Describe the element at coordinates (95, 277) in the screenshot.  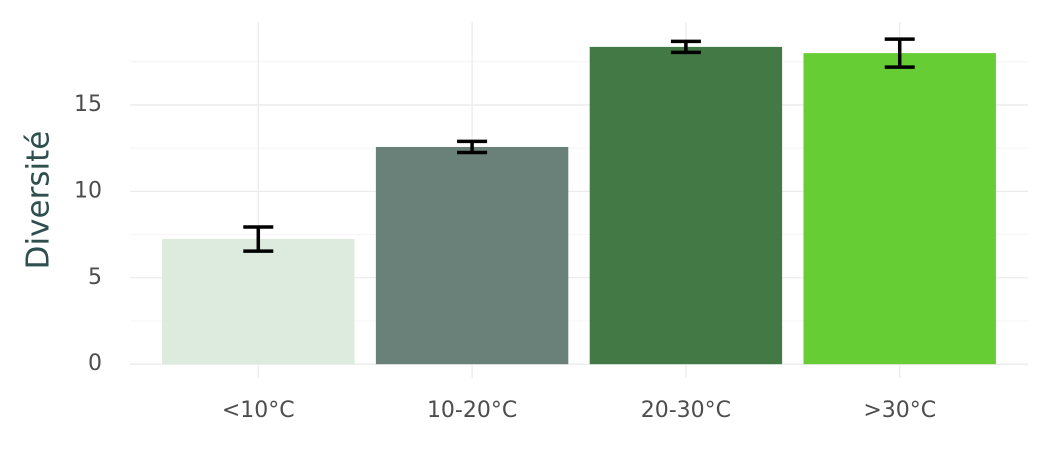
I see `y-tick-label: 5` at that location.